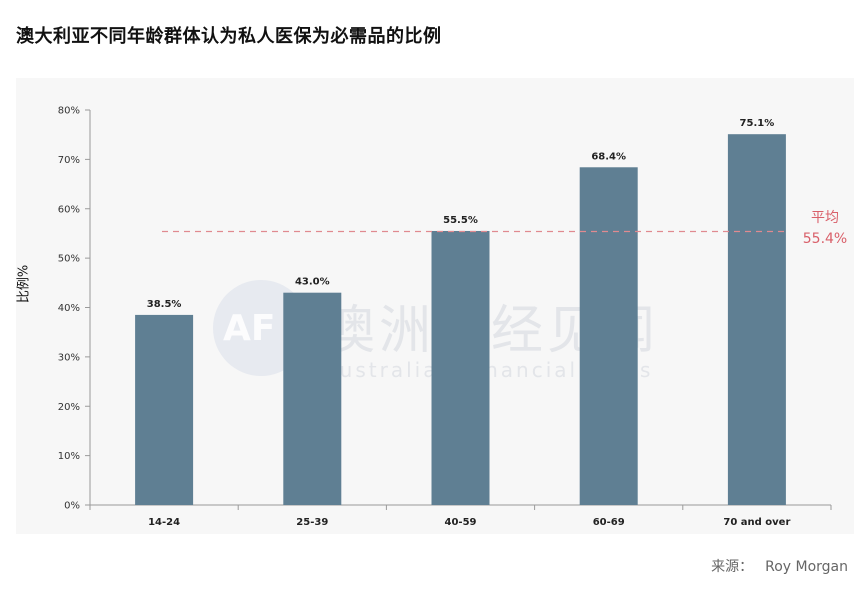  Describe the element at coordinates (24, 284) in the screenshot. I see `y-axis-label: 比例%` at that location.